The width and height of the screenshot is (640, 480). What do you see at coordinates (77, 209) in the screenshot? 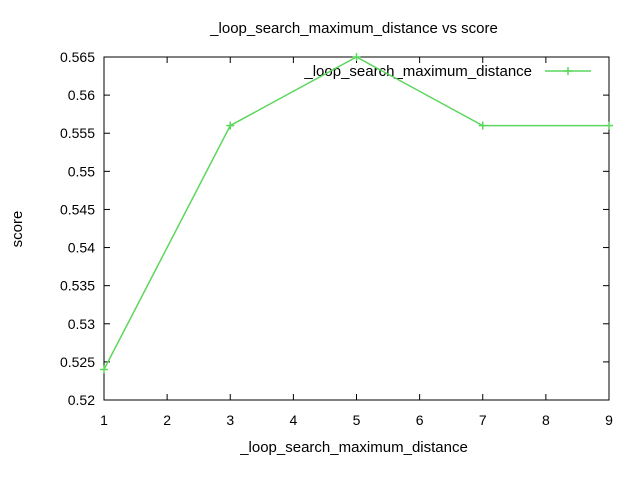
I see `y-tick-label: 0.545` at bounding box center [77, 209].